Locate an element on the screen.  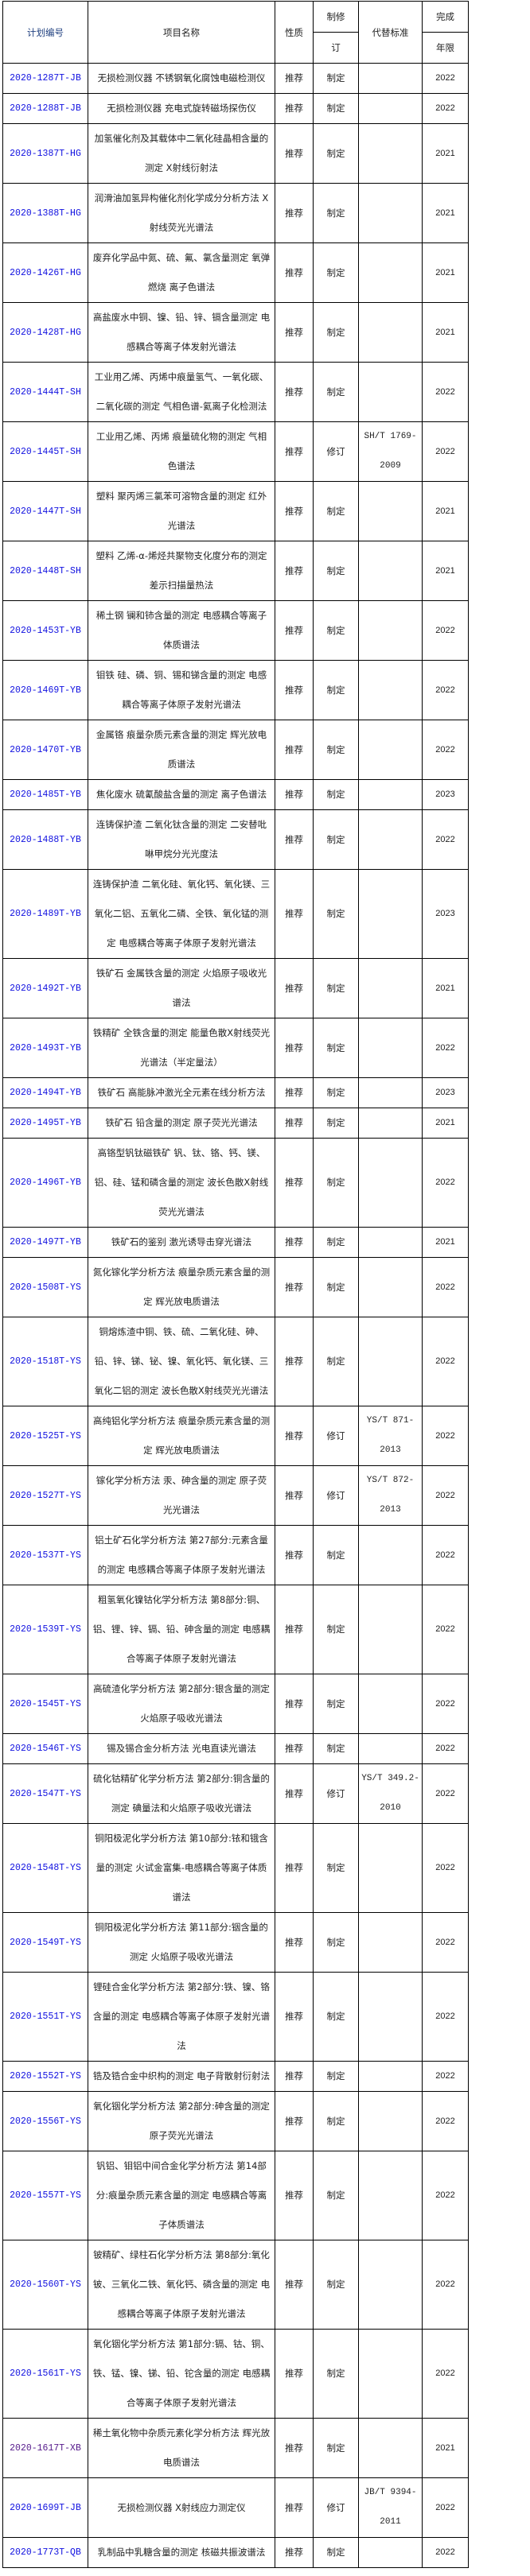
plan-code-link: 2020-1444T-SH is located at coordinates (45, 392).